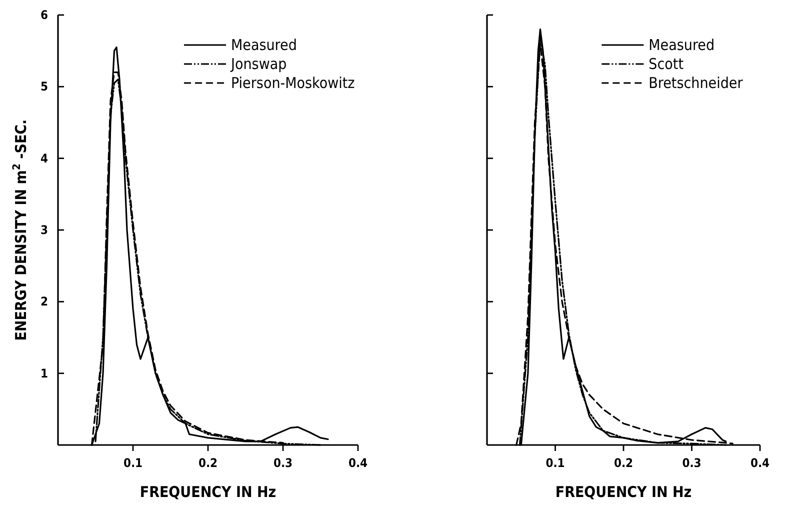  Describe the element at coordinates (44, 301) in the screenshot. I see `y-tick-label: 2` at that location.